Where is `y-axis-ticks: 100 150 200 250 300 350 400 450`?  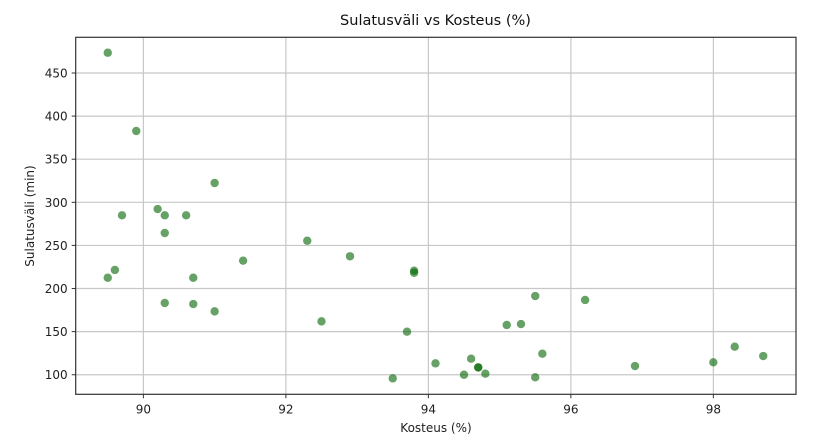
y-axis-ticks: 100 150 200 250 300 350 400 450 is located at coordinates (60, 224).